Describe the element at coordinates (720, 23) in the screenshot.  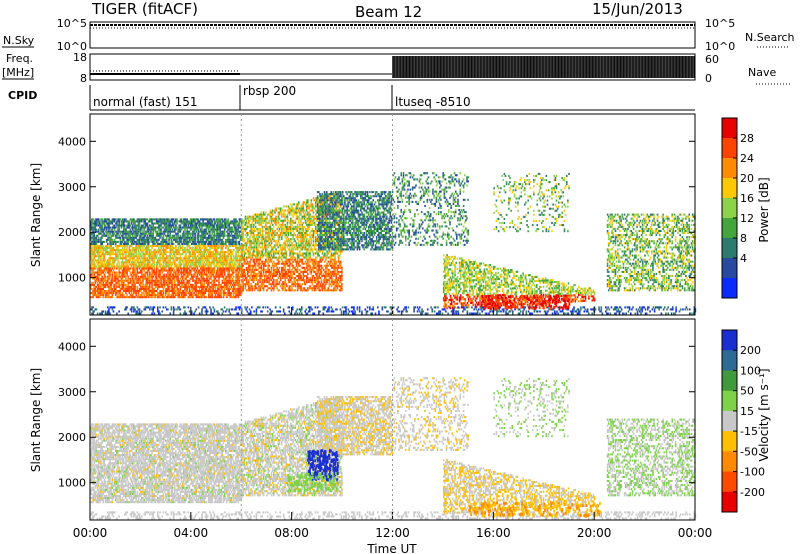
I see `noise-tick-right-top: 10^5` at that location.